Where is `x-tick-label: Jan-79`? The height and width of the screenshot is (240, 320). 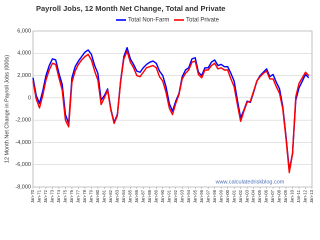
x-tick-label: Jan-79 is located at coordinates (91, 196).